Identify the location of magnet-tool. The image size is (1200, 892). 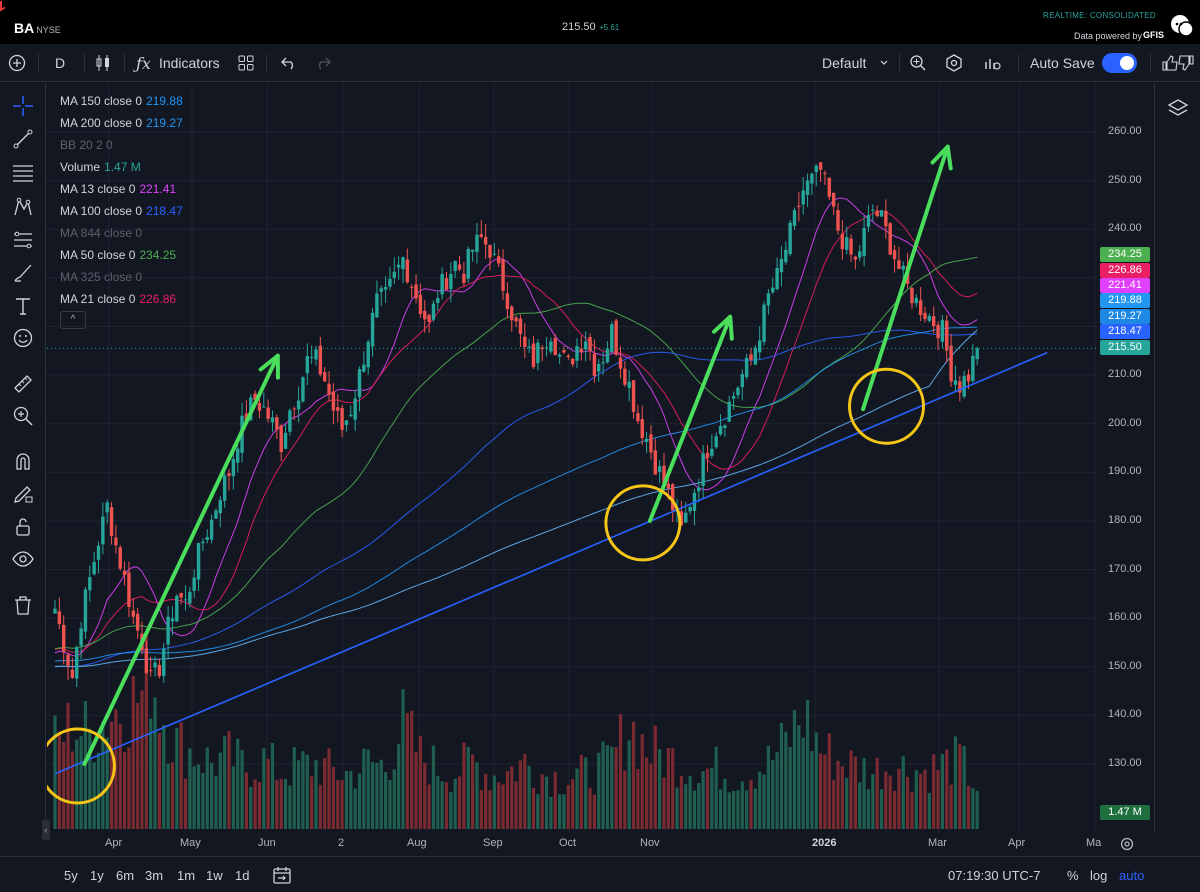
(23, 461).